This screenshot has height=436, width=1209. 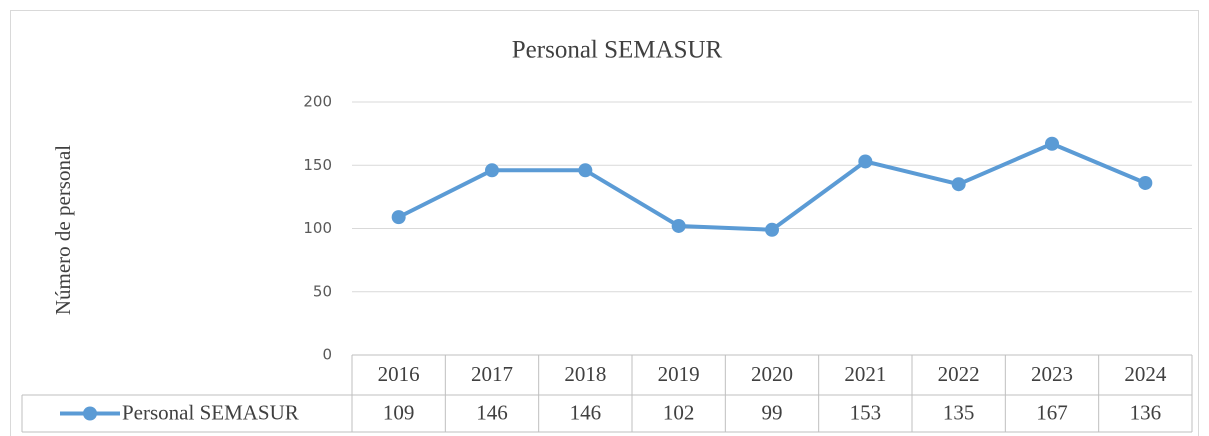 What do you see at coordinates (399, 412) in the screenshot?
I see `table-value: 109` at bounding box center [399, 412].